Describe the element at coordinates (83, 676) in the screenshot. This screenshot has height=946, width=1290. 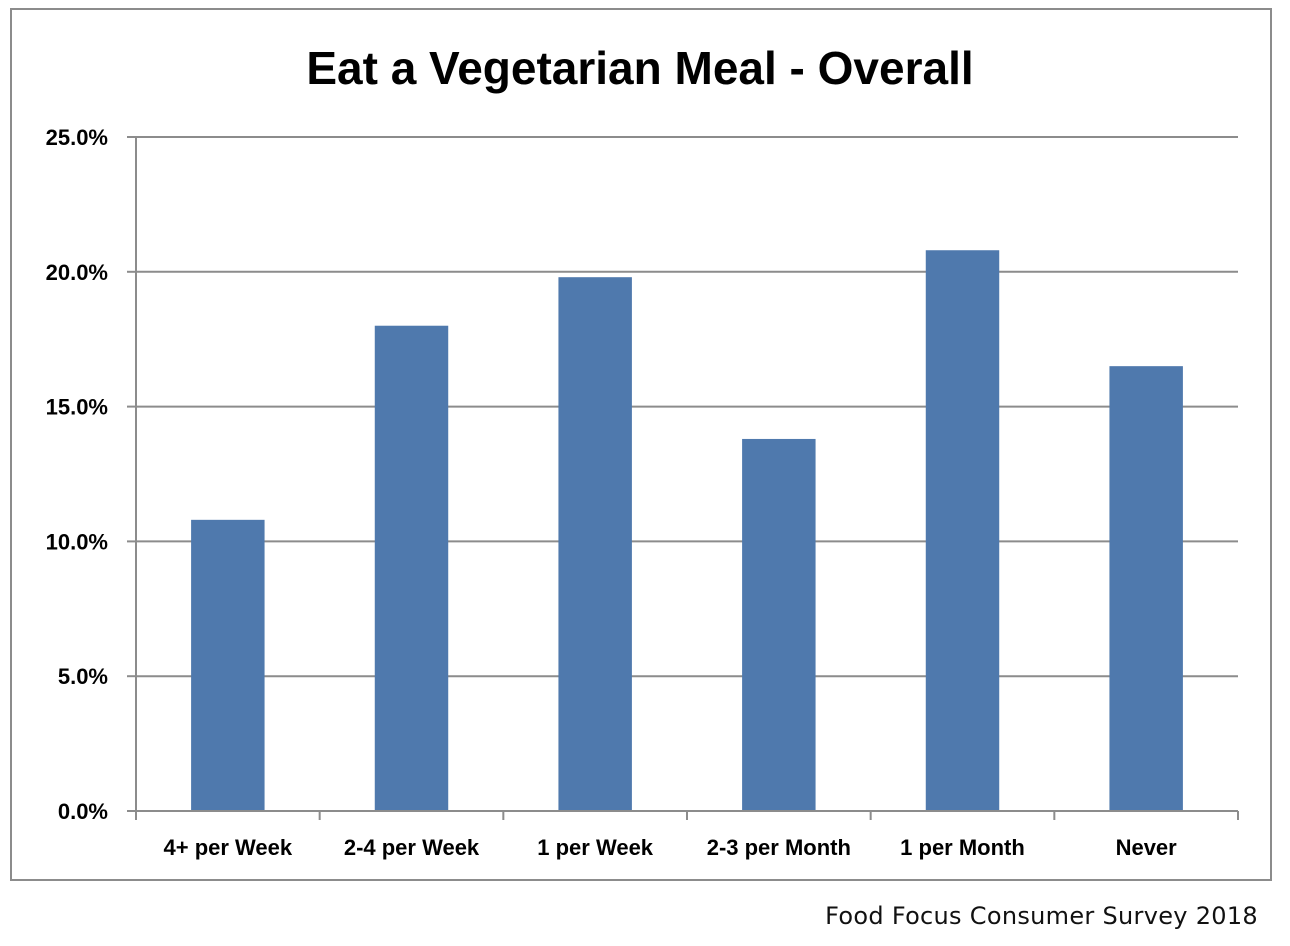
I see `y-tick-label: 5.0%` at that location.